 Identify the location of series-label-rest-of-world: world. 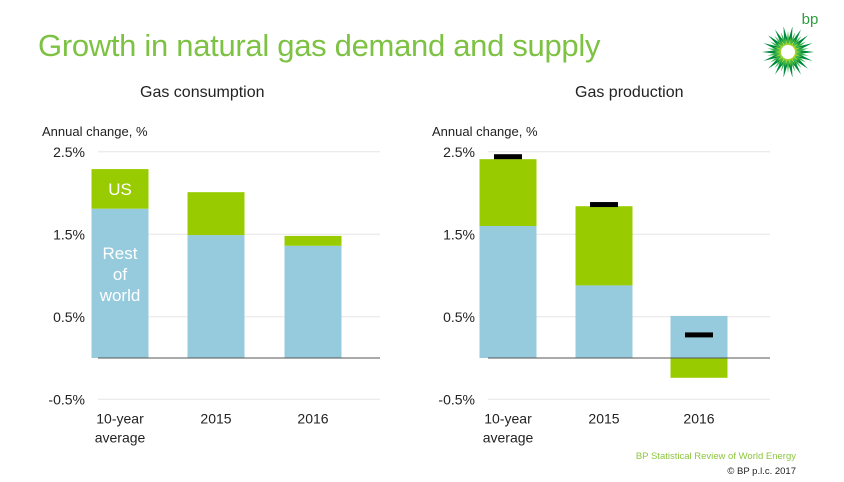
(120, 295).